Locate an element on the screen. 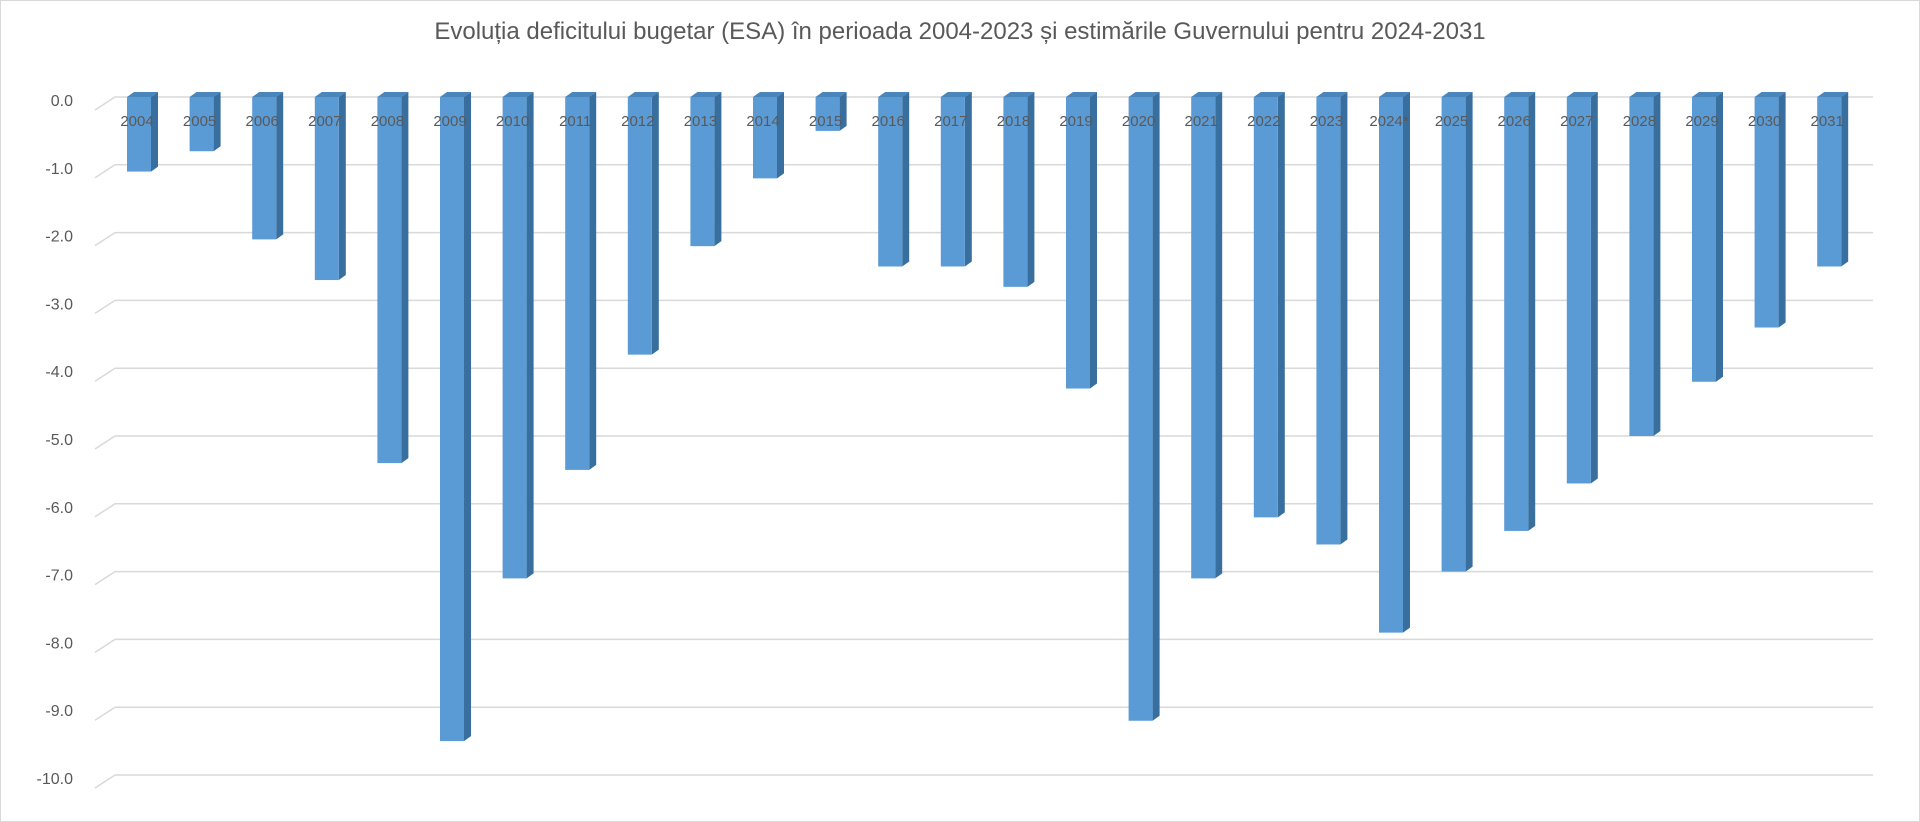 The image size is (1920, 822). x-category-label: 2009 is located at coordinates (449, 121).